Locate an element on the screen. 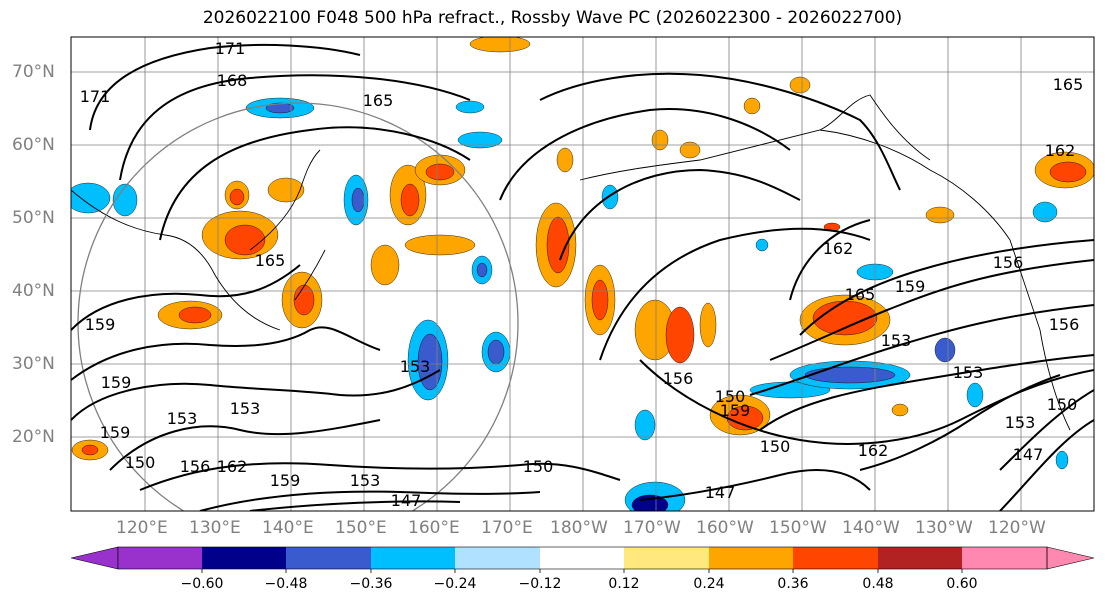 The image size is (1105, 604). lon-label-160w: 160°W is located at coordinates (725, 528).